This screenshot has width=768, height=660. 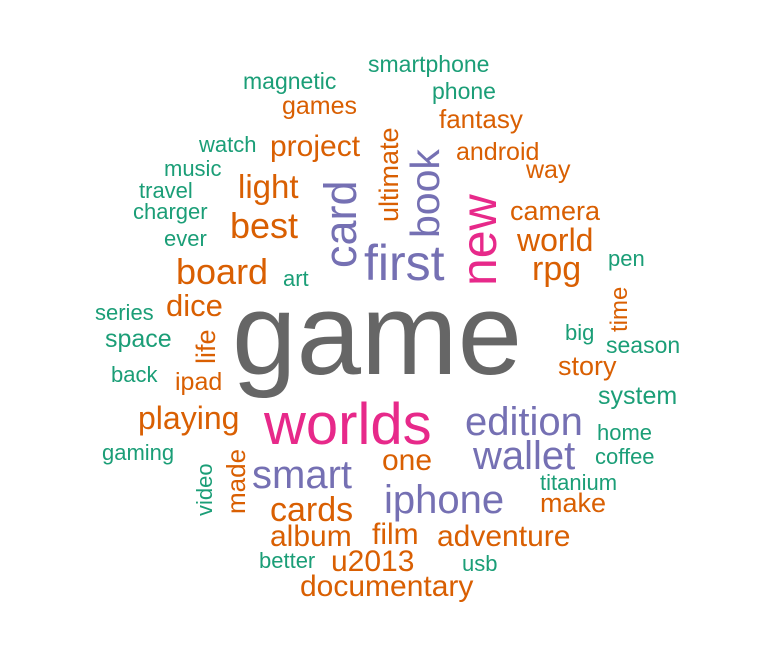 I want to click on word-smart: smart, so click(x=302, y=475).